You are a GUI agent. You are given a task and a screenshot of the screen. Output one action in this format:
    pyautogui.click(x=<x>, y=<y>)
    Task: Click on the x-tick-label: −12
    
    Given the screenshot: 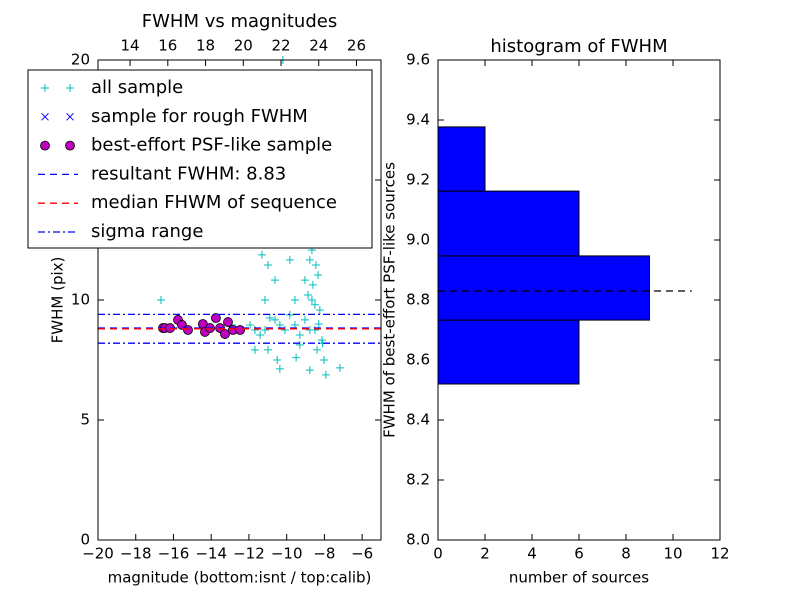 What is the action you would take?
    pyautogui.click(x=249, y=554)
    